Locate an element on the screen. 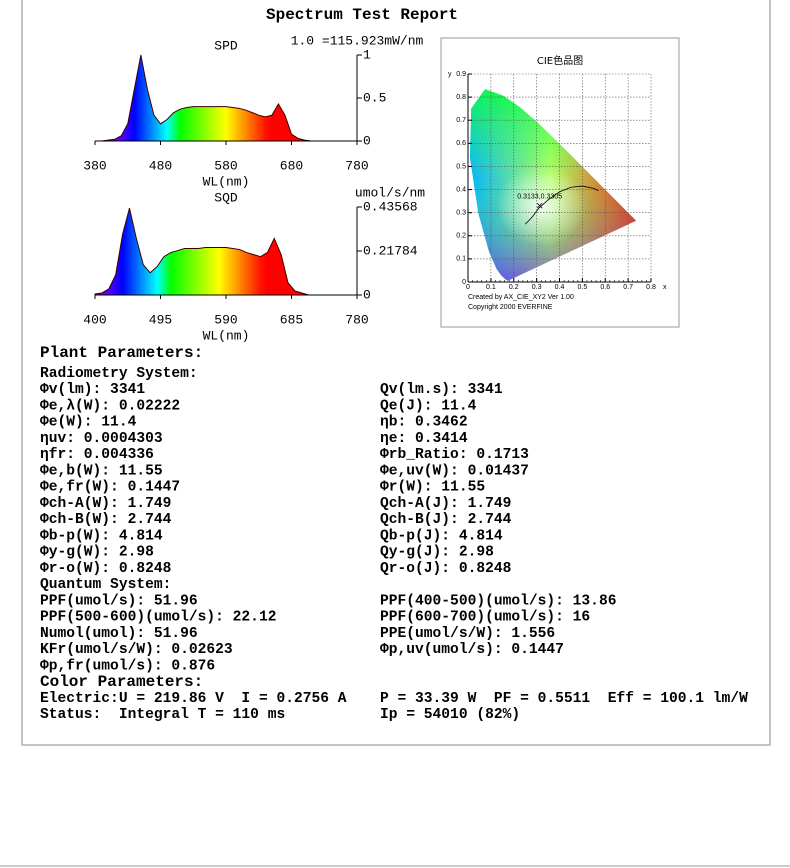 The height and width of the screenshot is (868, 790). y-tick-label: 0.4 is located at coordinates (461, 189).